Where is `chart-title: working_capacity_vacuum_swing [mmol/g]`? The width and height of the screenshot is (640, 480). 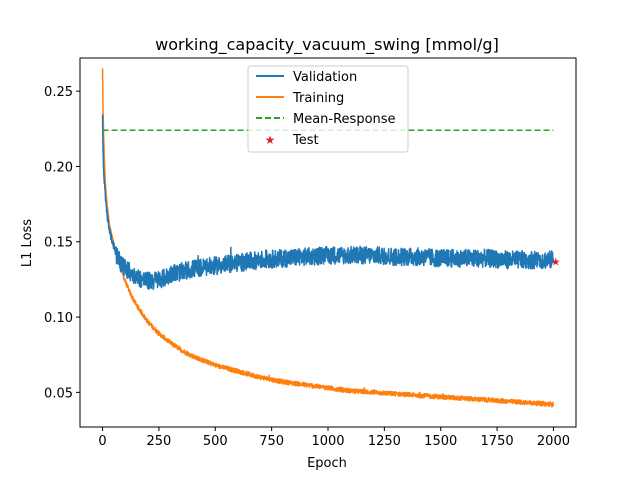 chart-title: working_capacity_vacuum_swing [mmol/g] is located at coordinates (327, 45).